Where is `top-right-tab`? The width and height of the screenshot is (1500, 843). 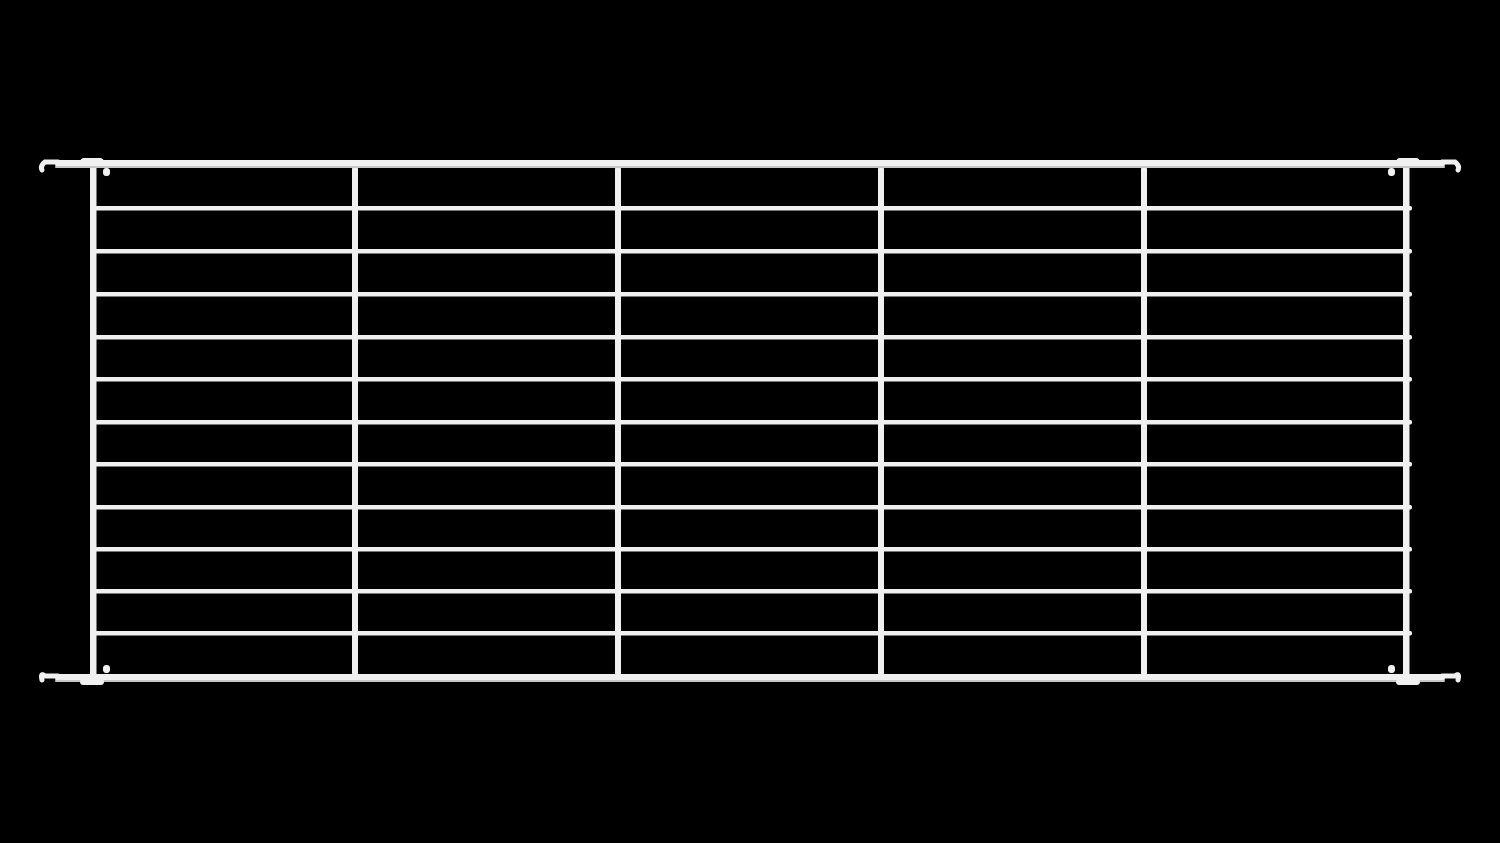
top-right-tab is located at coordinates (1391, 172).